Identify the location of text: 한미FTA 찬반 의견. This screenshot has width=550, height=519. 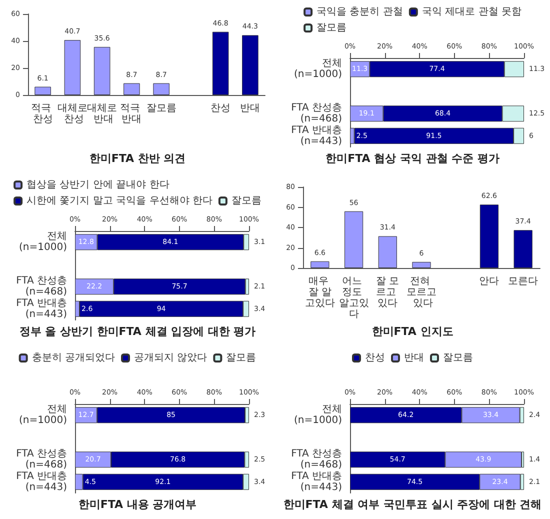
(137, 158).